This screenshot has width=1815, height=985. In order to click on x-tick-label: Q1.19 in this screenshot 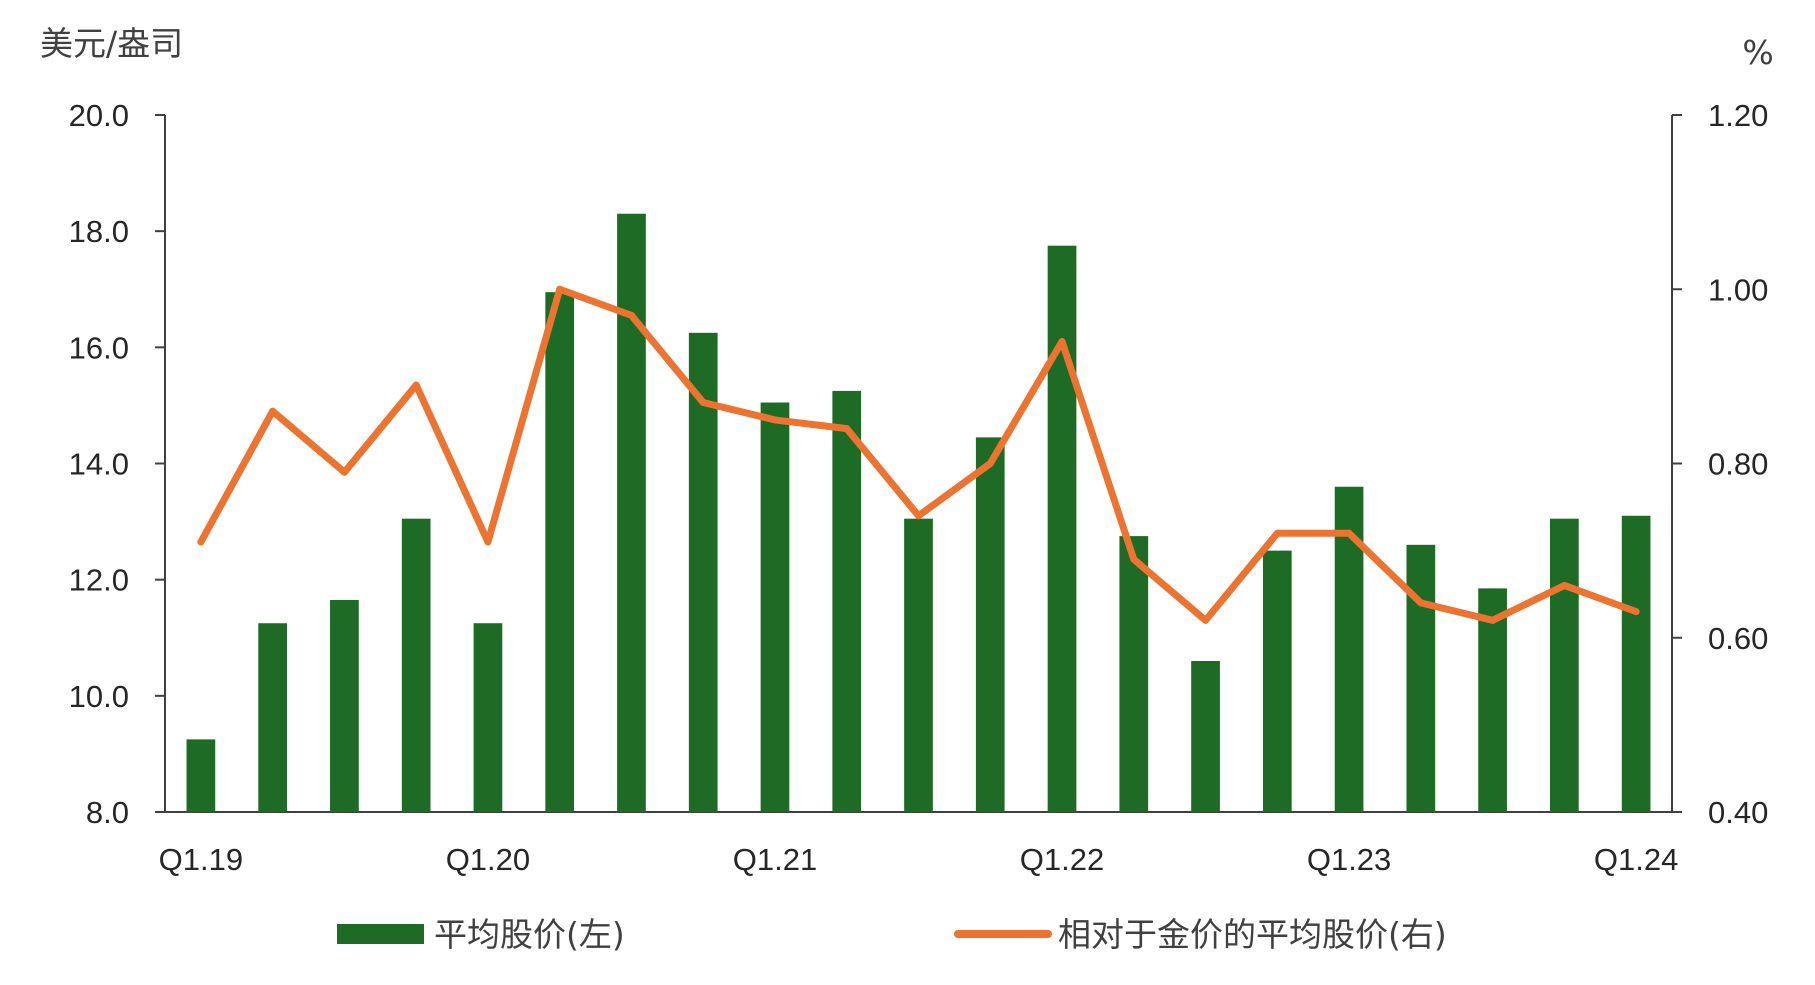, I will do `click(201, 859)`.